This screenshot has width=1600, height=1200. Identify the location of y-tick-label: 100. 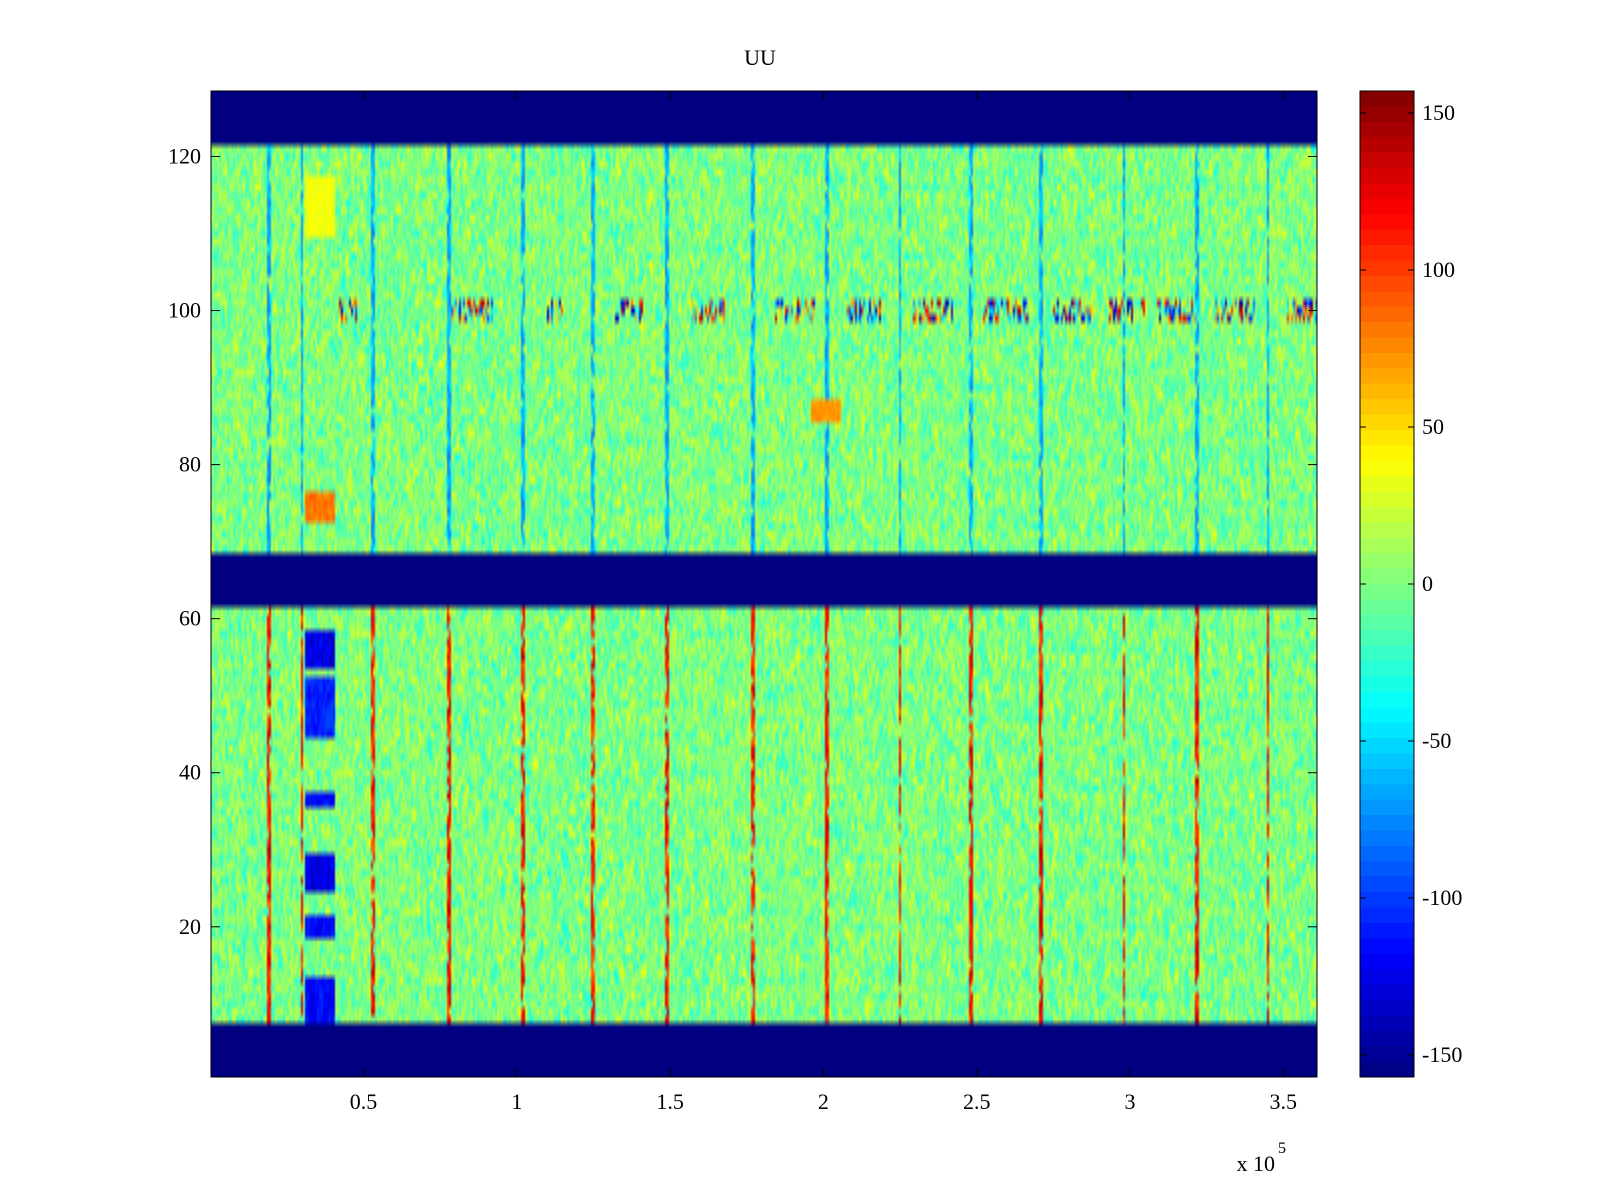
(184, 310).